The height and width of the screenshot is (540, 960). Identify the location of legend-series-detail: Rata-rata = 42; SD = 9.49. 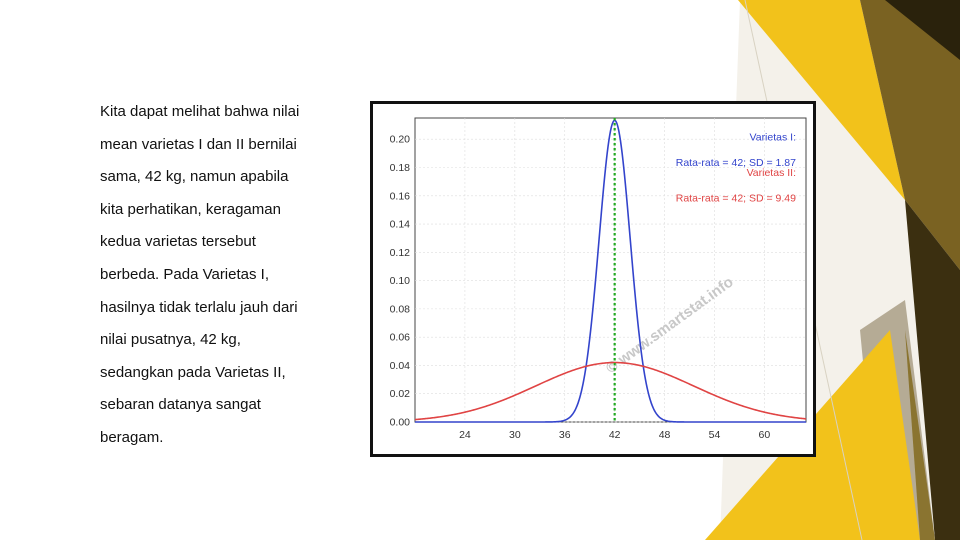
(736, 198).